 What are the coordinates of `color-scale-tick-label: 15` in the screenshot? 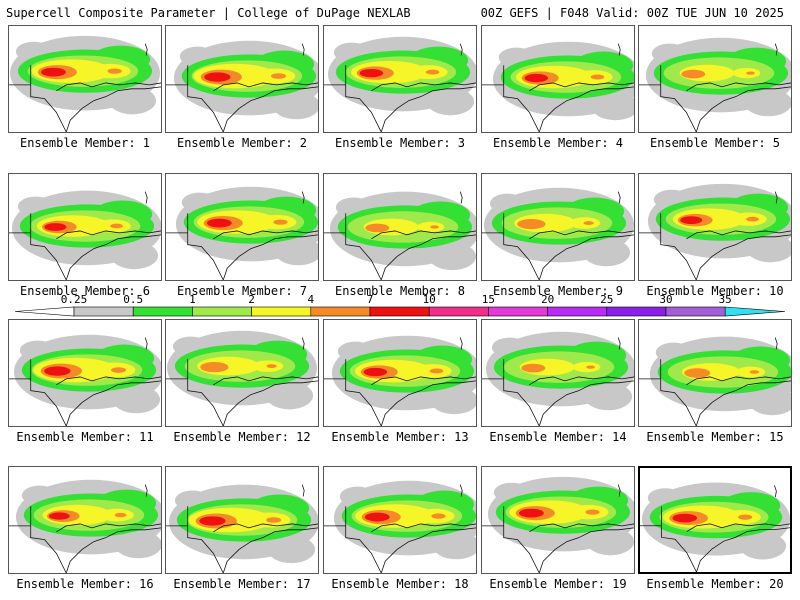 It's located at (488, 299).